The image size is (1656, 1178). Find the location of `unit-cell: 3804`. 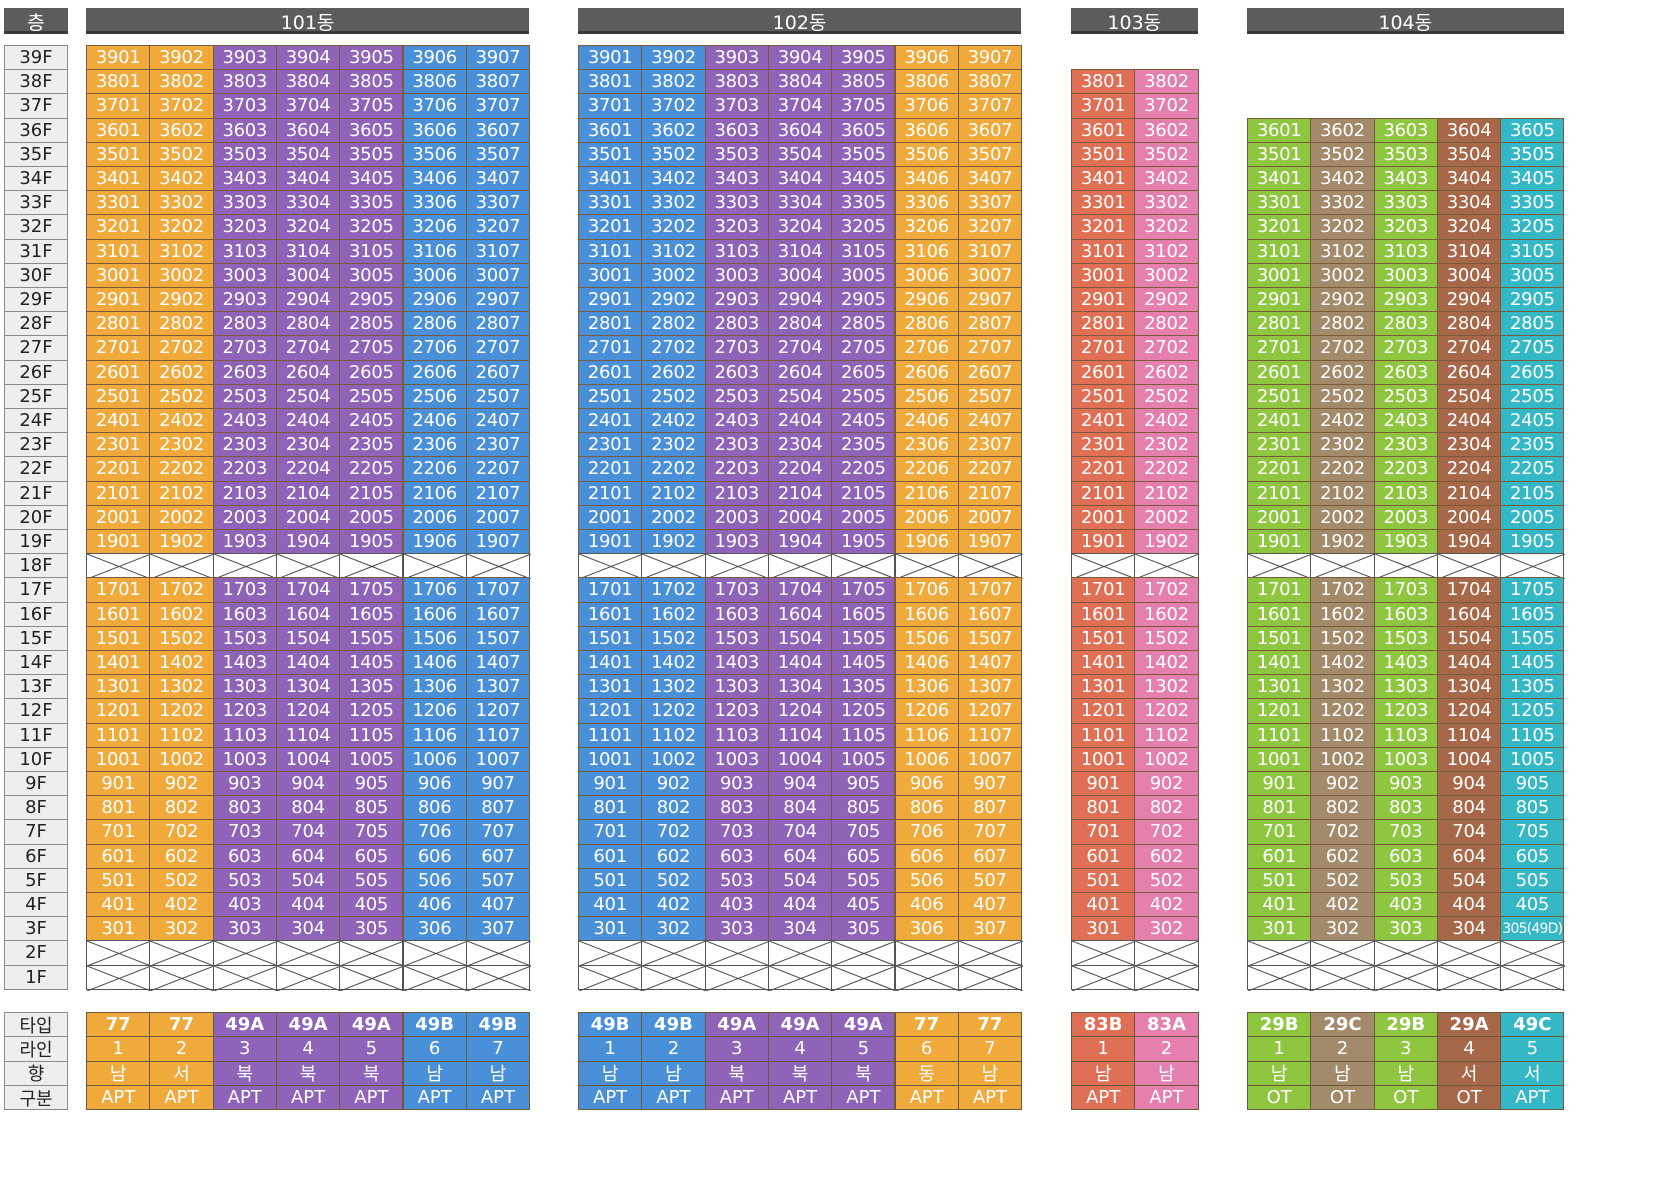

unit-cell: 3804 is located at coordinates (800, 82).